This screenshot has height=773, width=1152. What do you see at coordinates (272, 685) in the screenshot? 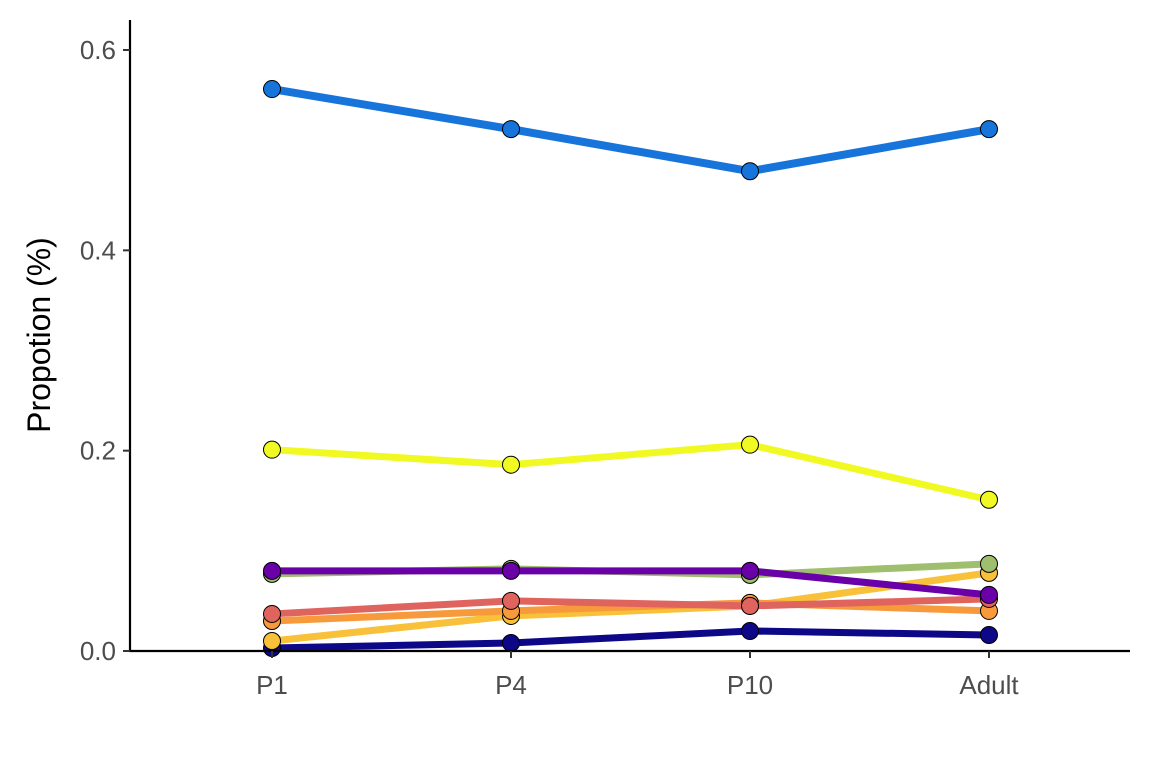
I see `x-tick-label: P1` at bounding box center [272, 685].